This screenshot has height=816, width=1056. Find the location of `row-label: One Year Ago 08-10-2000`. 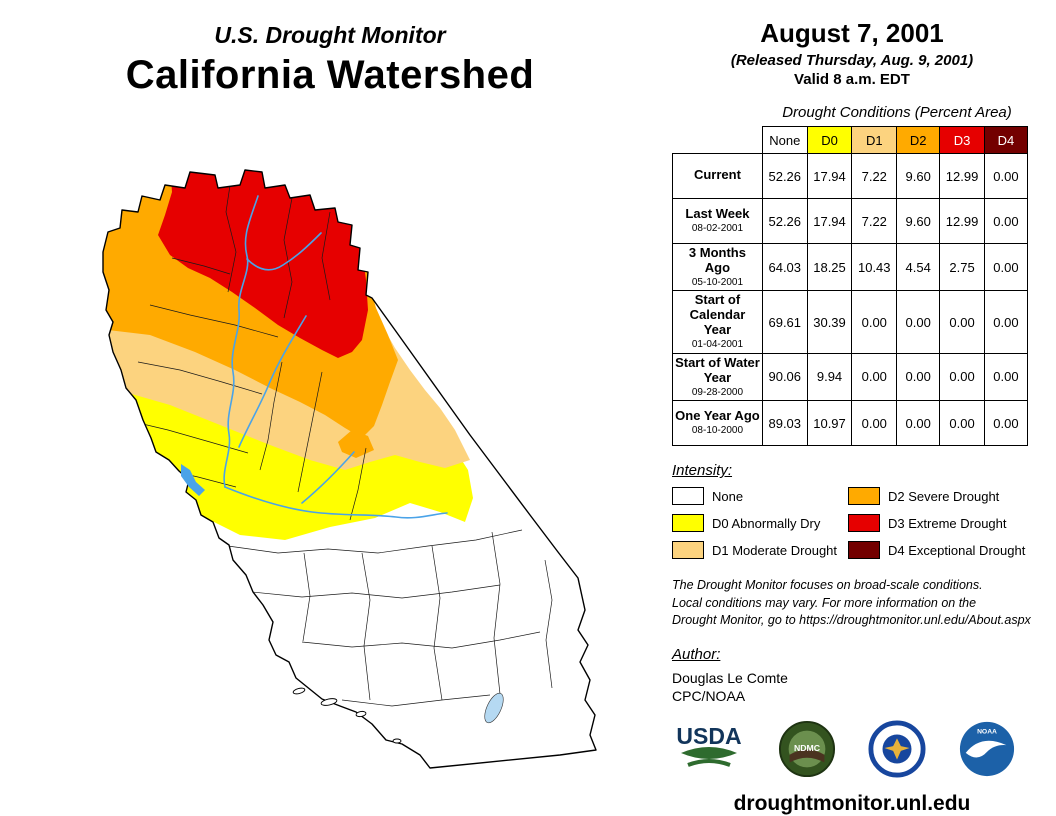

row-label: One Year Ago 08-10-2000 is located at coordinates (717, 423).